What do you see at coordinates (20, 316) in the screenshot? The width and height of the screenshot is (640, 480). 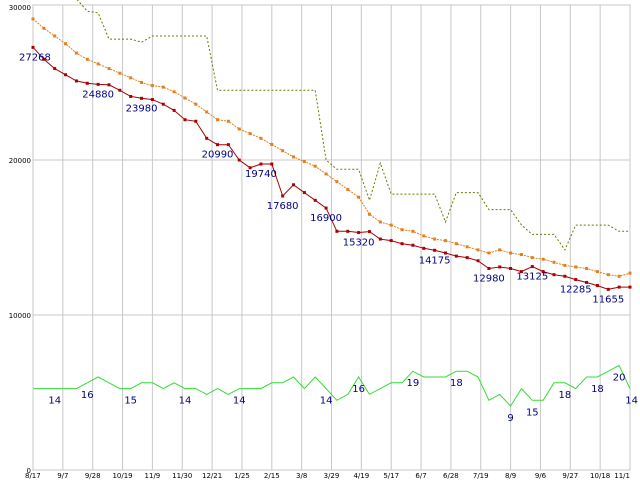 I see `y-tick-label: 10000` at bounding box center [20, 316].